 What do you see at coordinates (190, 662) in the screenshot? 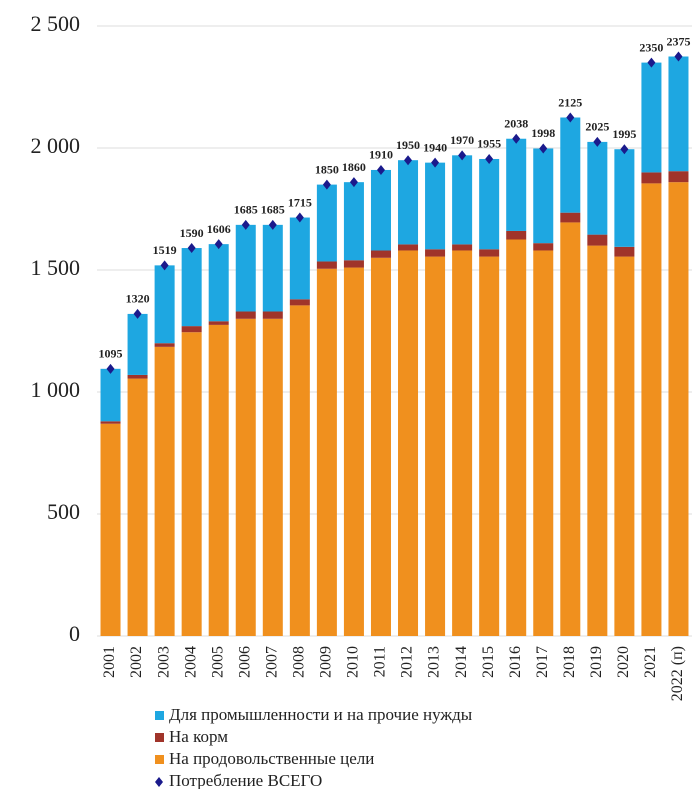
I see `x-tick-label: 2004` at bounding box center [190, 662].